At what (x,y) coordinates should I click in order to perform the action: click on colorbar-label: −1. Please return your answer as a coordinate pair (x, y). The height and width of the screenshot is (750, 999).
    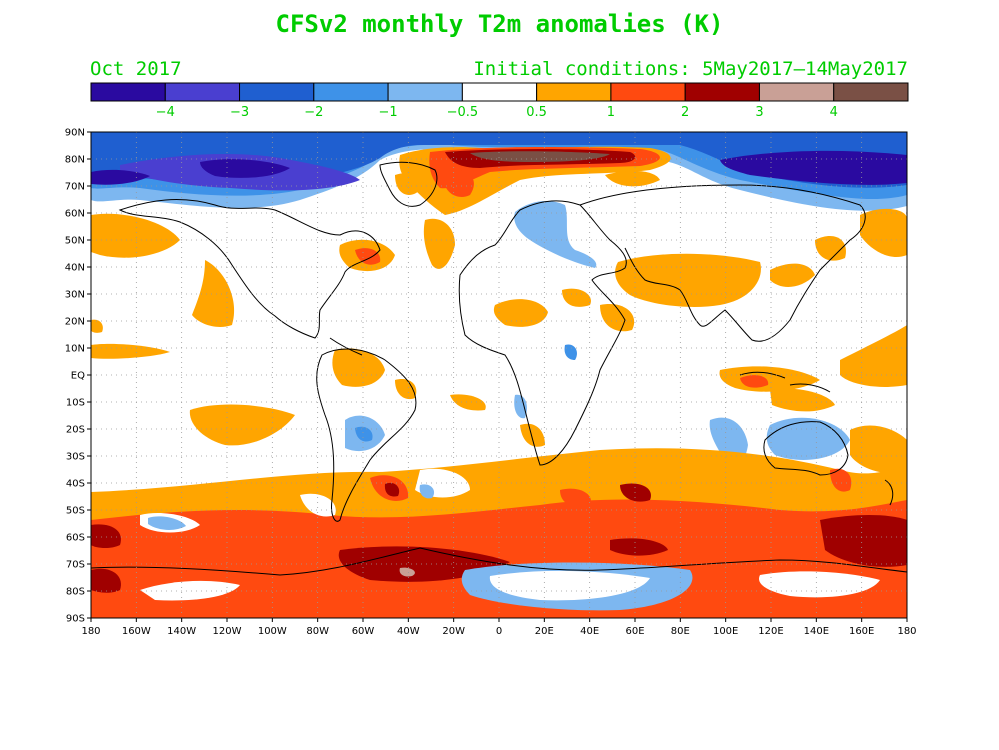
    Looking at the image, I should click on (388, 112).